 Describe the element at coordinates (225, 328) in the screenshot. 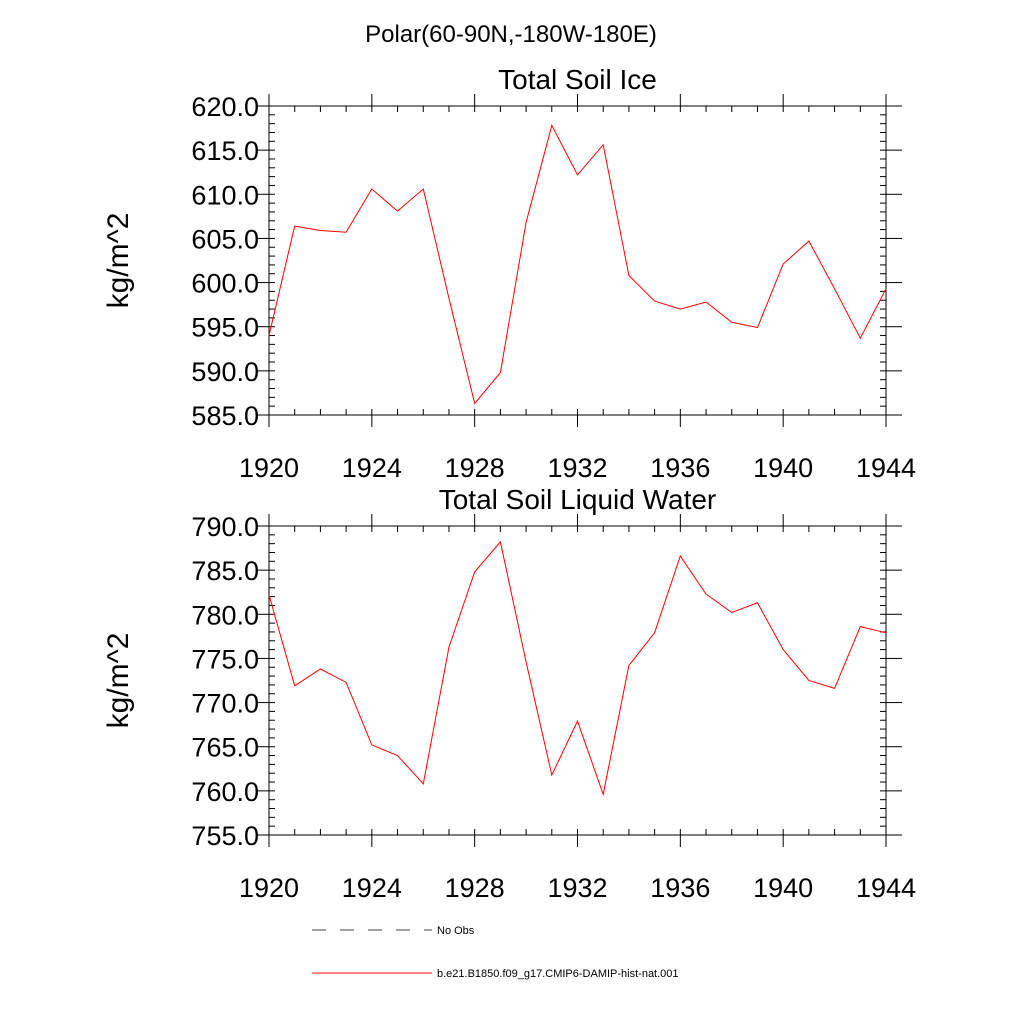

I see `y-tick-label: 595.0` at that location.